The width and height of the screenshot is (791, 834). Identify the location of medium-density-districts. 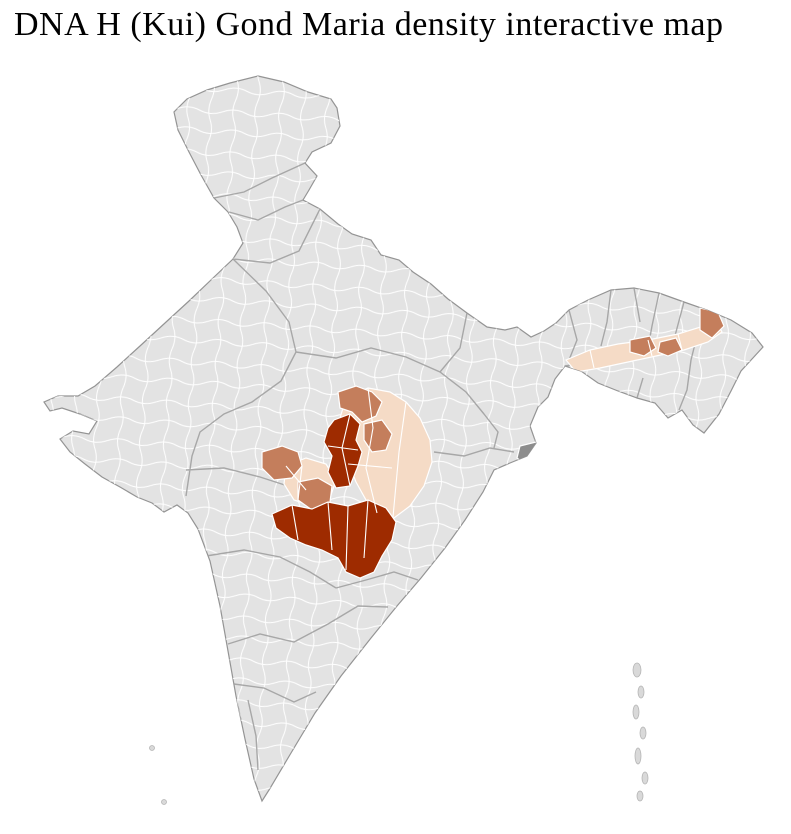
(493, 409).